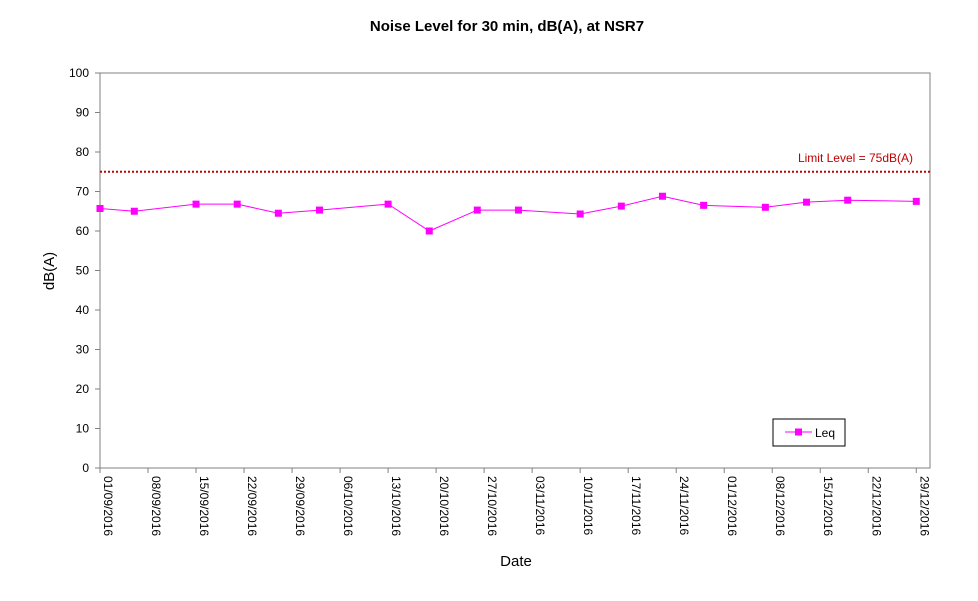 Image resolution: width=978 pixels, height=601 pixels. Describe the element at coordinates (83, 152) in the screenshot. I see `y-tick-label: 80` at that location.